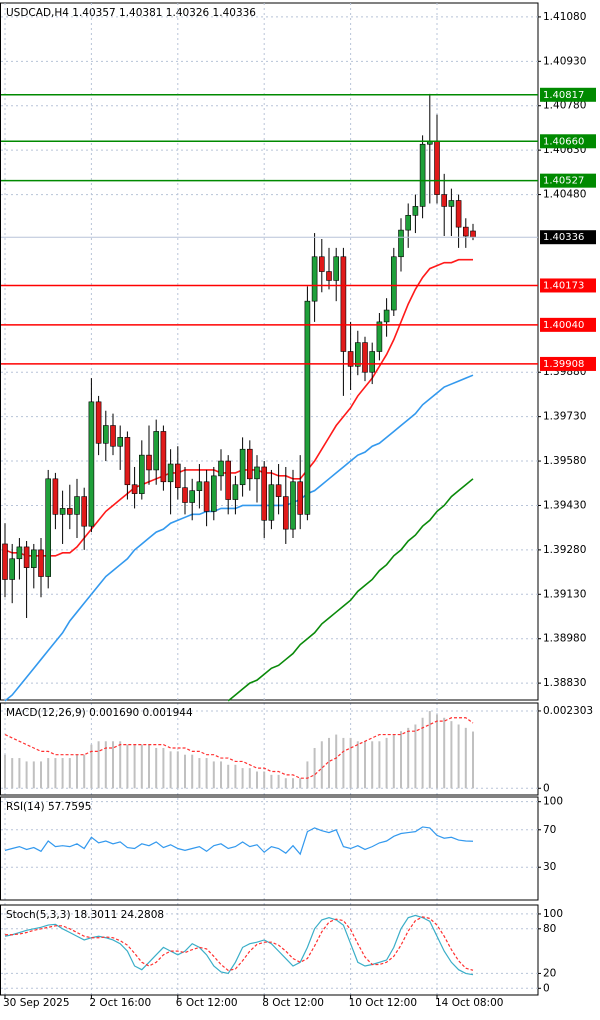 This screenshot has height=1020, width=600. What do you see at coordinates (36, 1003) in the screenshot?
I see `x-tick-label: 30 Sep 2025` at bounding box center [36, 1003].